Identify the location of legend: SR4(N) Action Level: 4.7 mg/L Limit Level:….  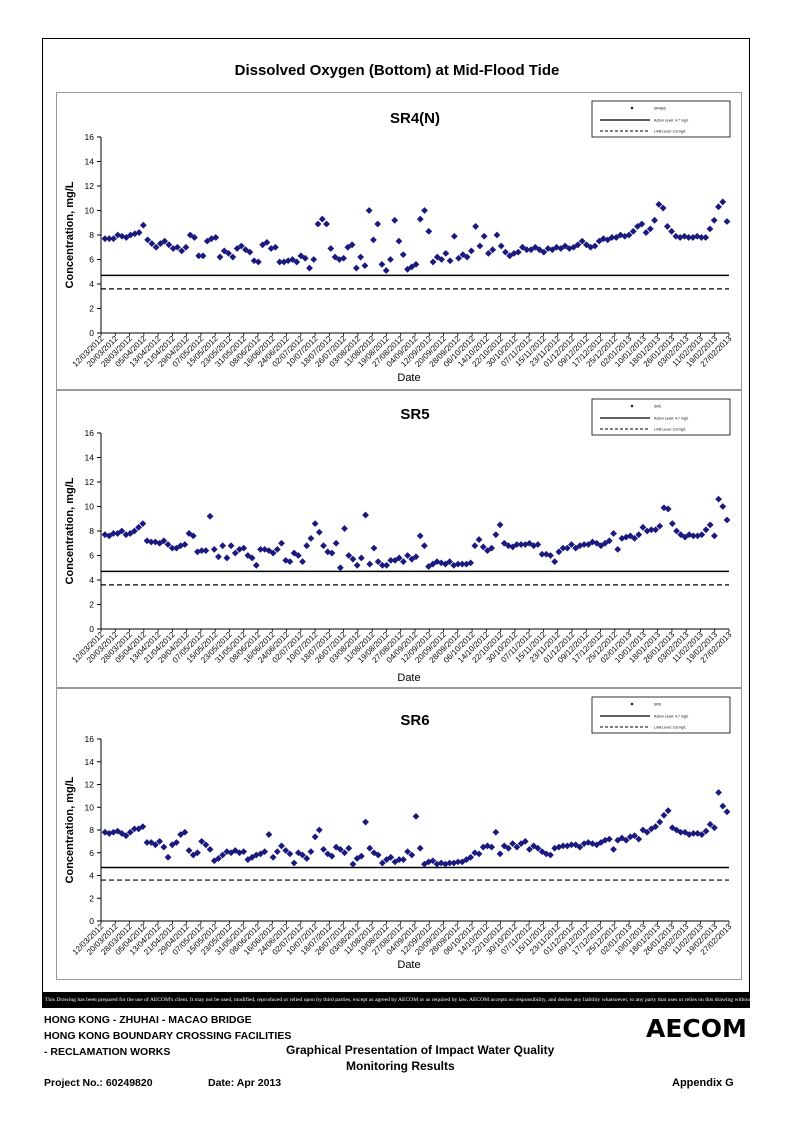
(661, 119).